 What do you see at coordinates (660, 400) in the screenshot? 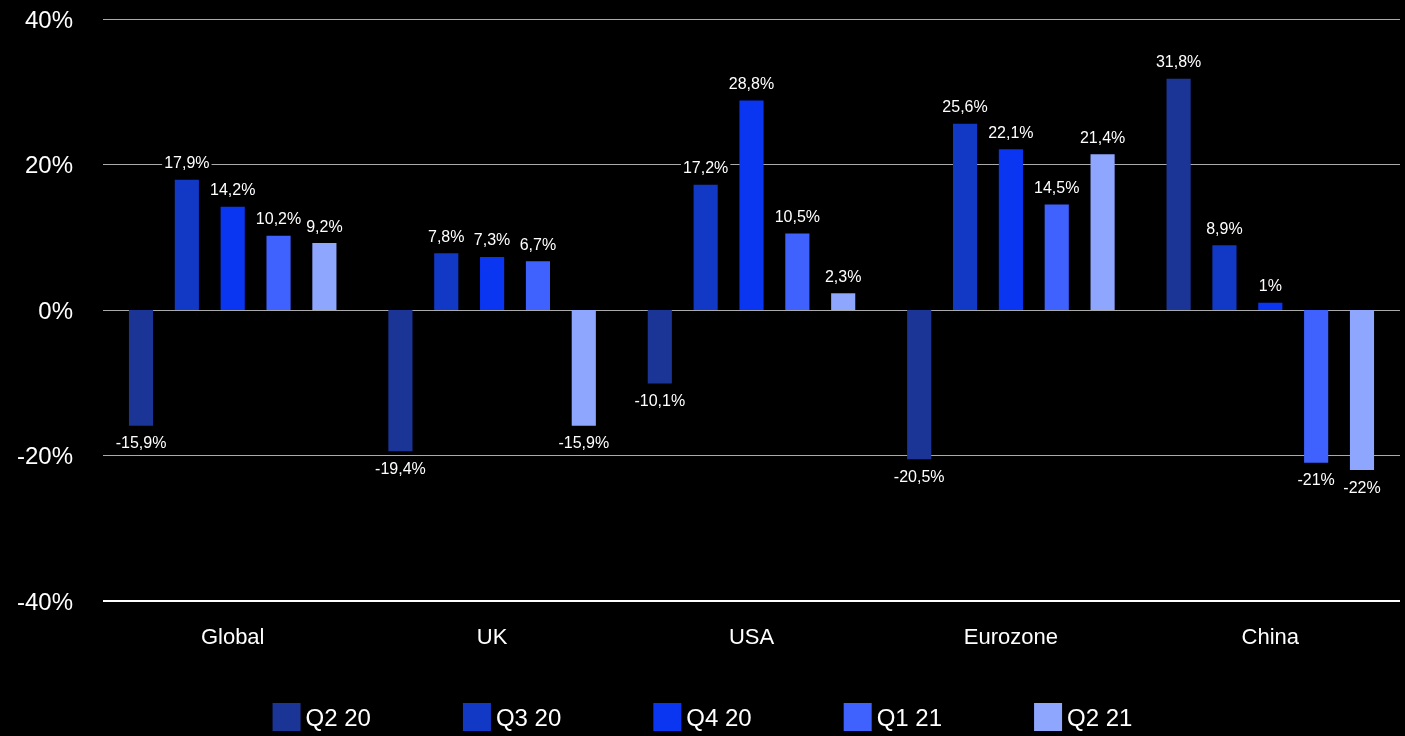
I see `data-label: -10,1%` at bounding box center [660, 400].